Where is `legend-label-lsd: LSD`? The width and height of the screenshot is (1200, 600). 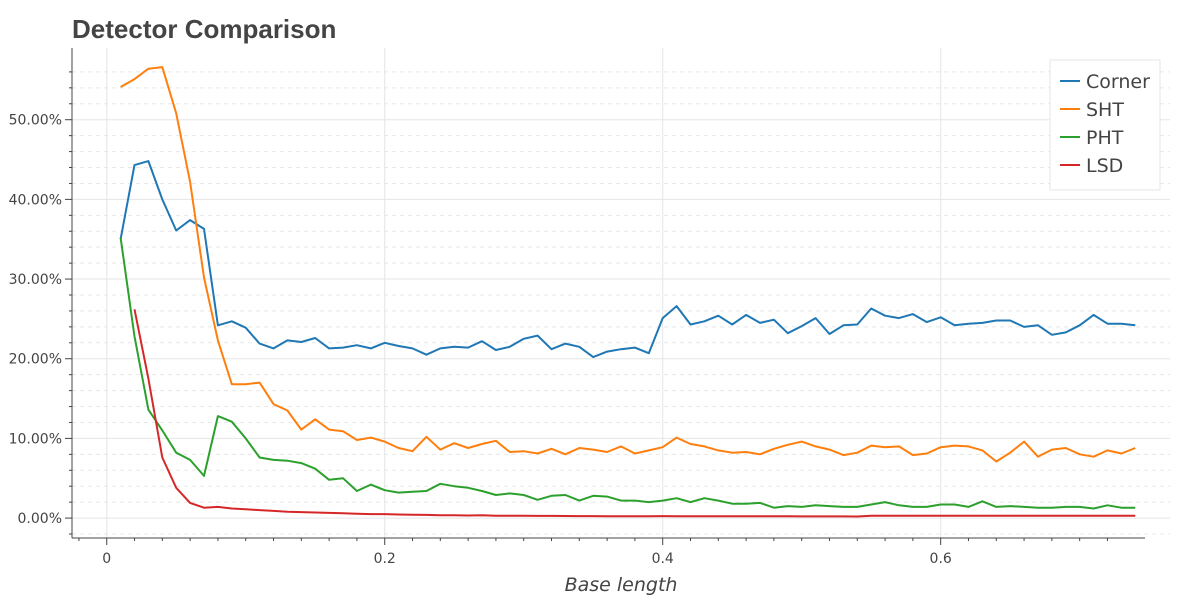
legend-label-lsd: LSD is located at coordinates (1104, 166).